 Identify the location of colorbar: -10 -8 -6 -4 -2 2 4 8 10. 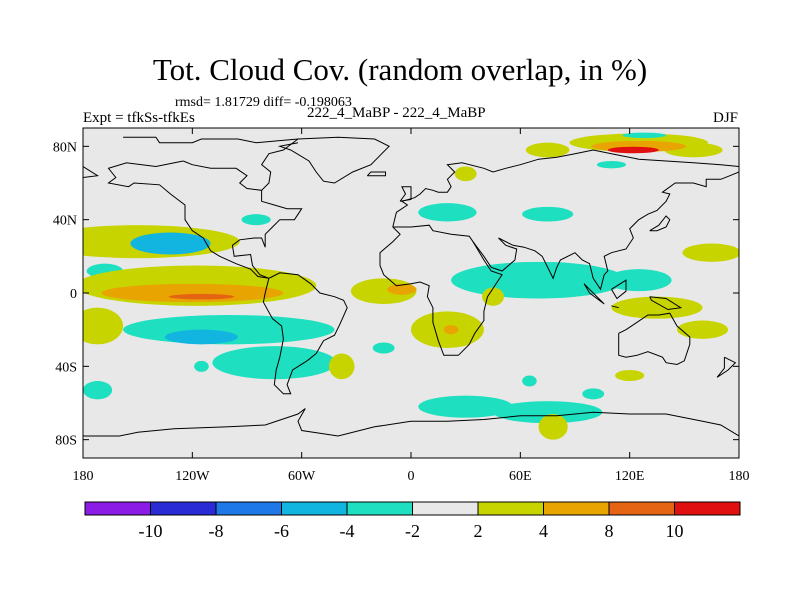
(412, 521).